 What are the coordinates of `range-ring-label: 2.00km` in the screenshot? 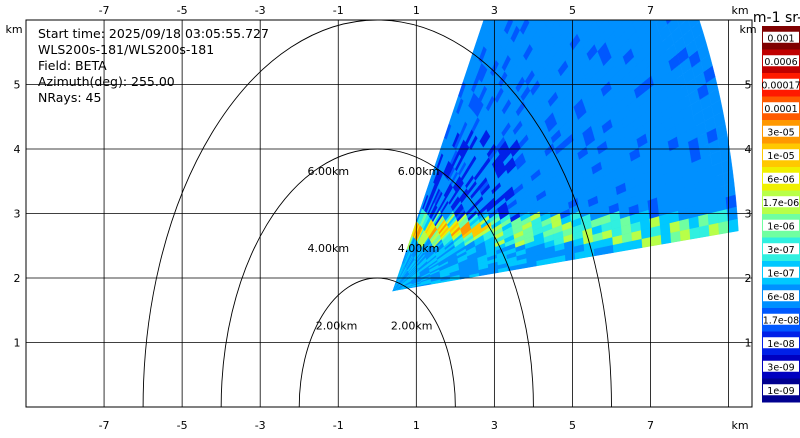 It's located at (412, 326).